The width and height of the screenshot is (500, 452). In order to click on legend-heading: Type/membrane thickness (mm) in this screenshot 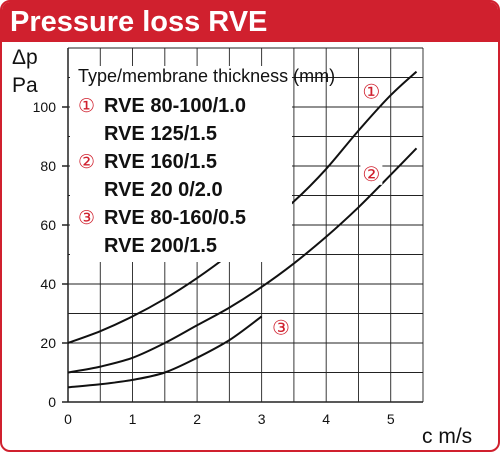, I will do `click(206, 76)`.